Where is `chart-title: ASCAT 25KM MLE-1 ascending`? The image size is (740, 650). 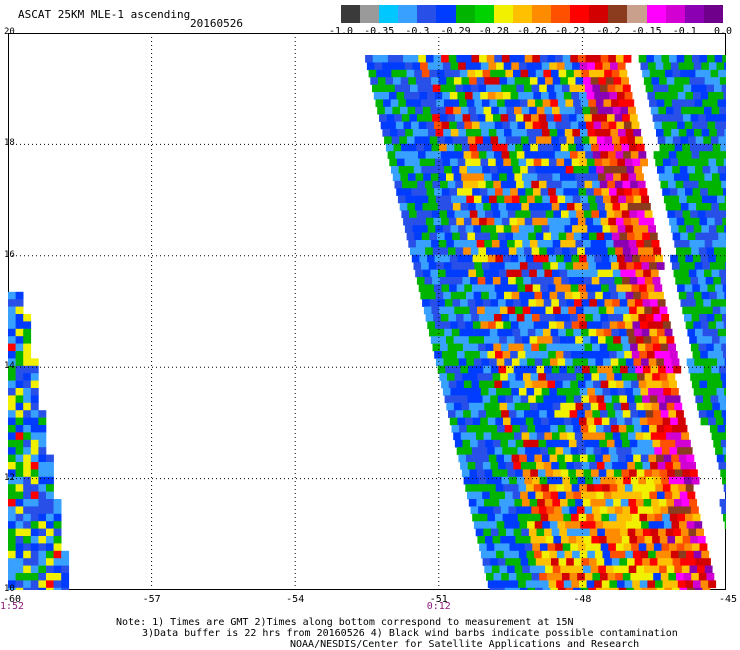 chart-title: ASCAT 25KM MLE-1 ascending is located at coordinates (104, 14).